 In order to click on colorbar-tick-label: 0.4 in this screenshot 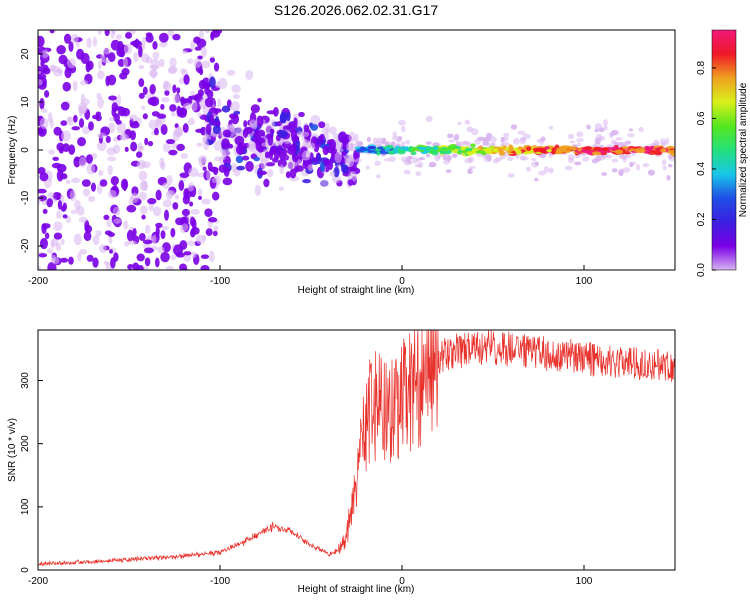, I will do `click(701, 169)`.